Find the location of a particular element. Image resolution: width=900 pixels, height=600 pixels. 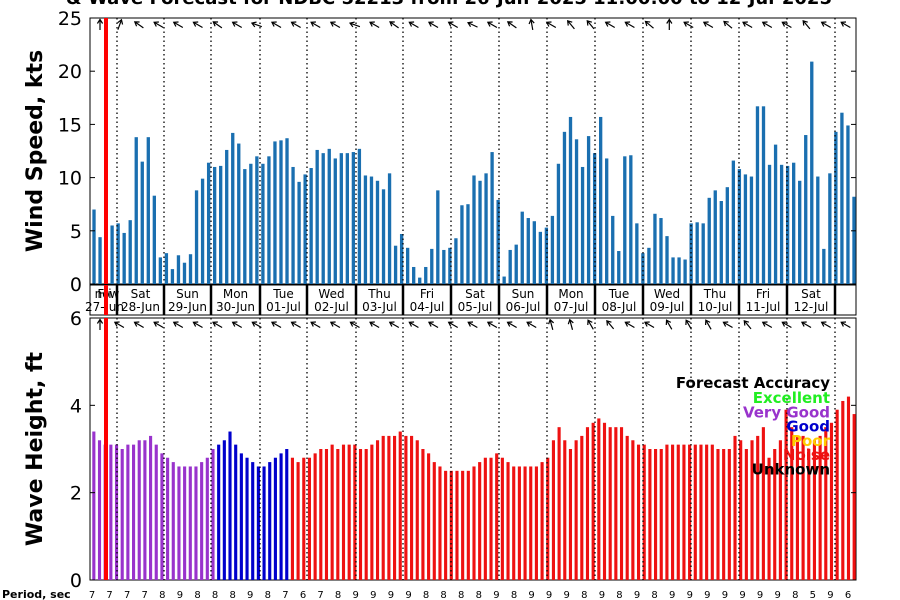

date-date-label: 09-Jul is located at coordinates (667, 307).